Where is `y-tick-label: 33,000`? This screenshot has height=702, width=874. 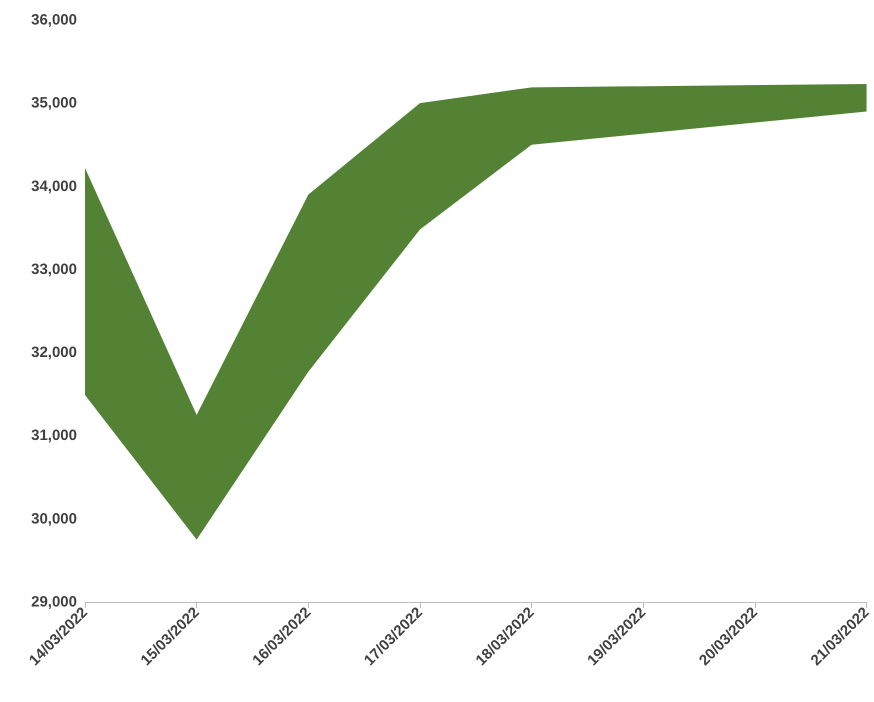
y-tick-label: 33,000 is located at coordinates (54, 269).